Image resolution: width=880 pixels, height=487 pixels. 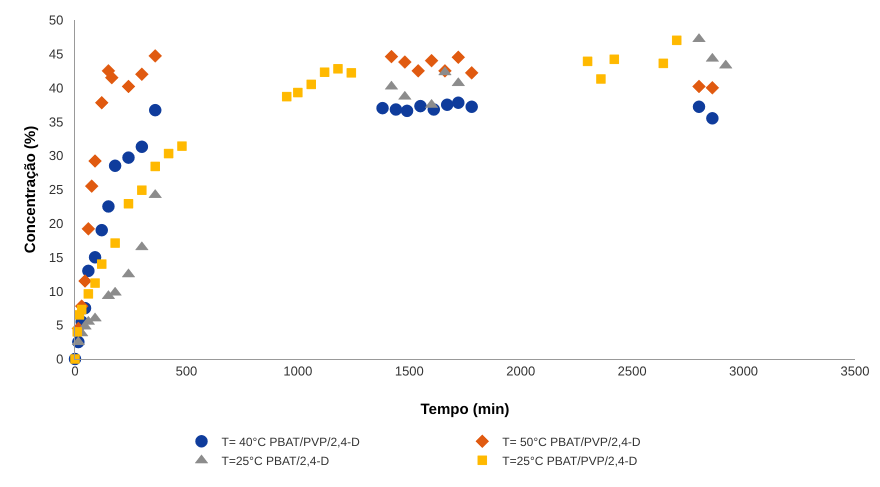 What do you see at coordinates (75, 371) in the screenshot?
I see `x-tick-label: 0` at bounding box center [75, 371].